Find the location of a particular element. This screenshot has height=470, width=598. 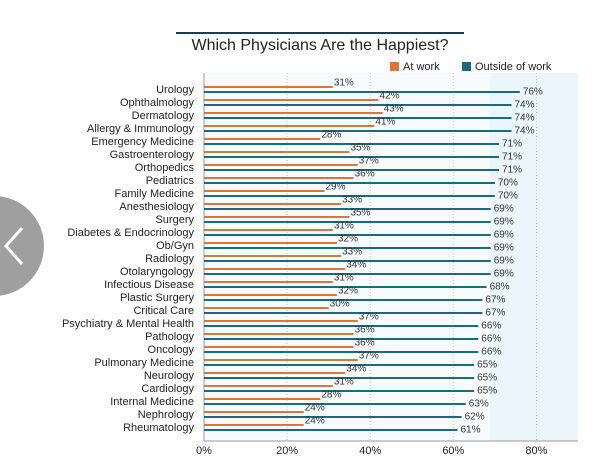

y-tick-label: Internal Medicine is located at coordinates (152, 402).